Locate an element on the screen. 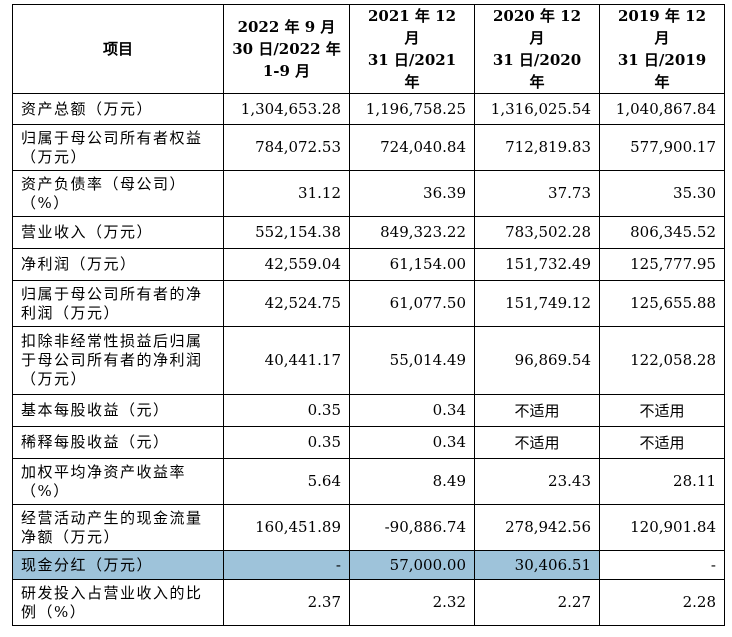  cell-2022: 40,441.17 is located at coordinates (286, 360).